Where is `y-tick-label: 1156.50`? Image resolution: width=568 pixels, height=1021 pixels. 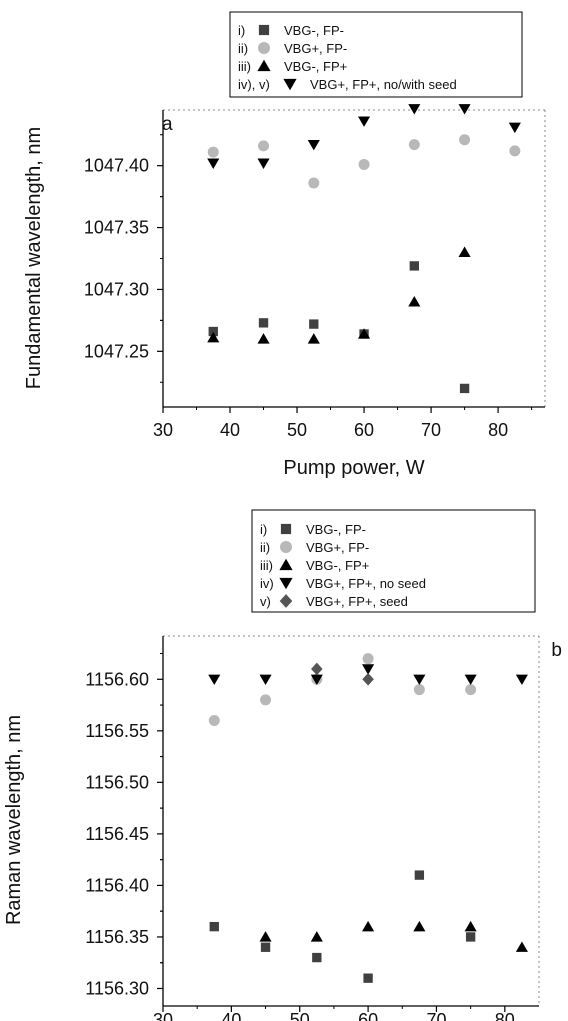
y-tick-label: 1156.50 is located at coordinates (117, 782).